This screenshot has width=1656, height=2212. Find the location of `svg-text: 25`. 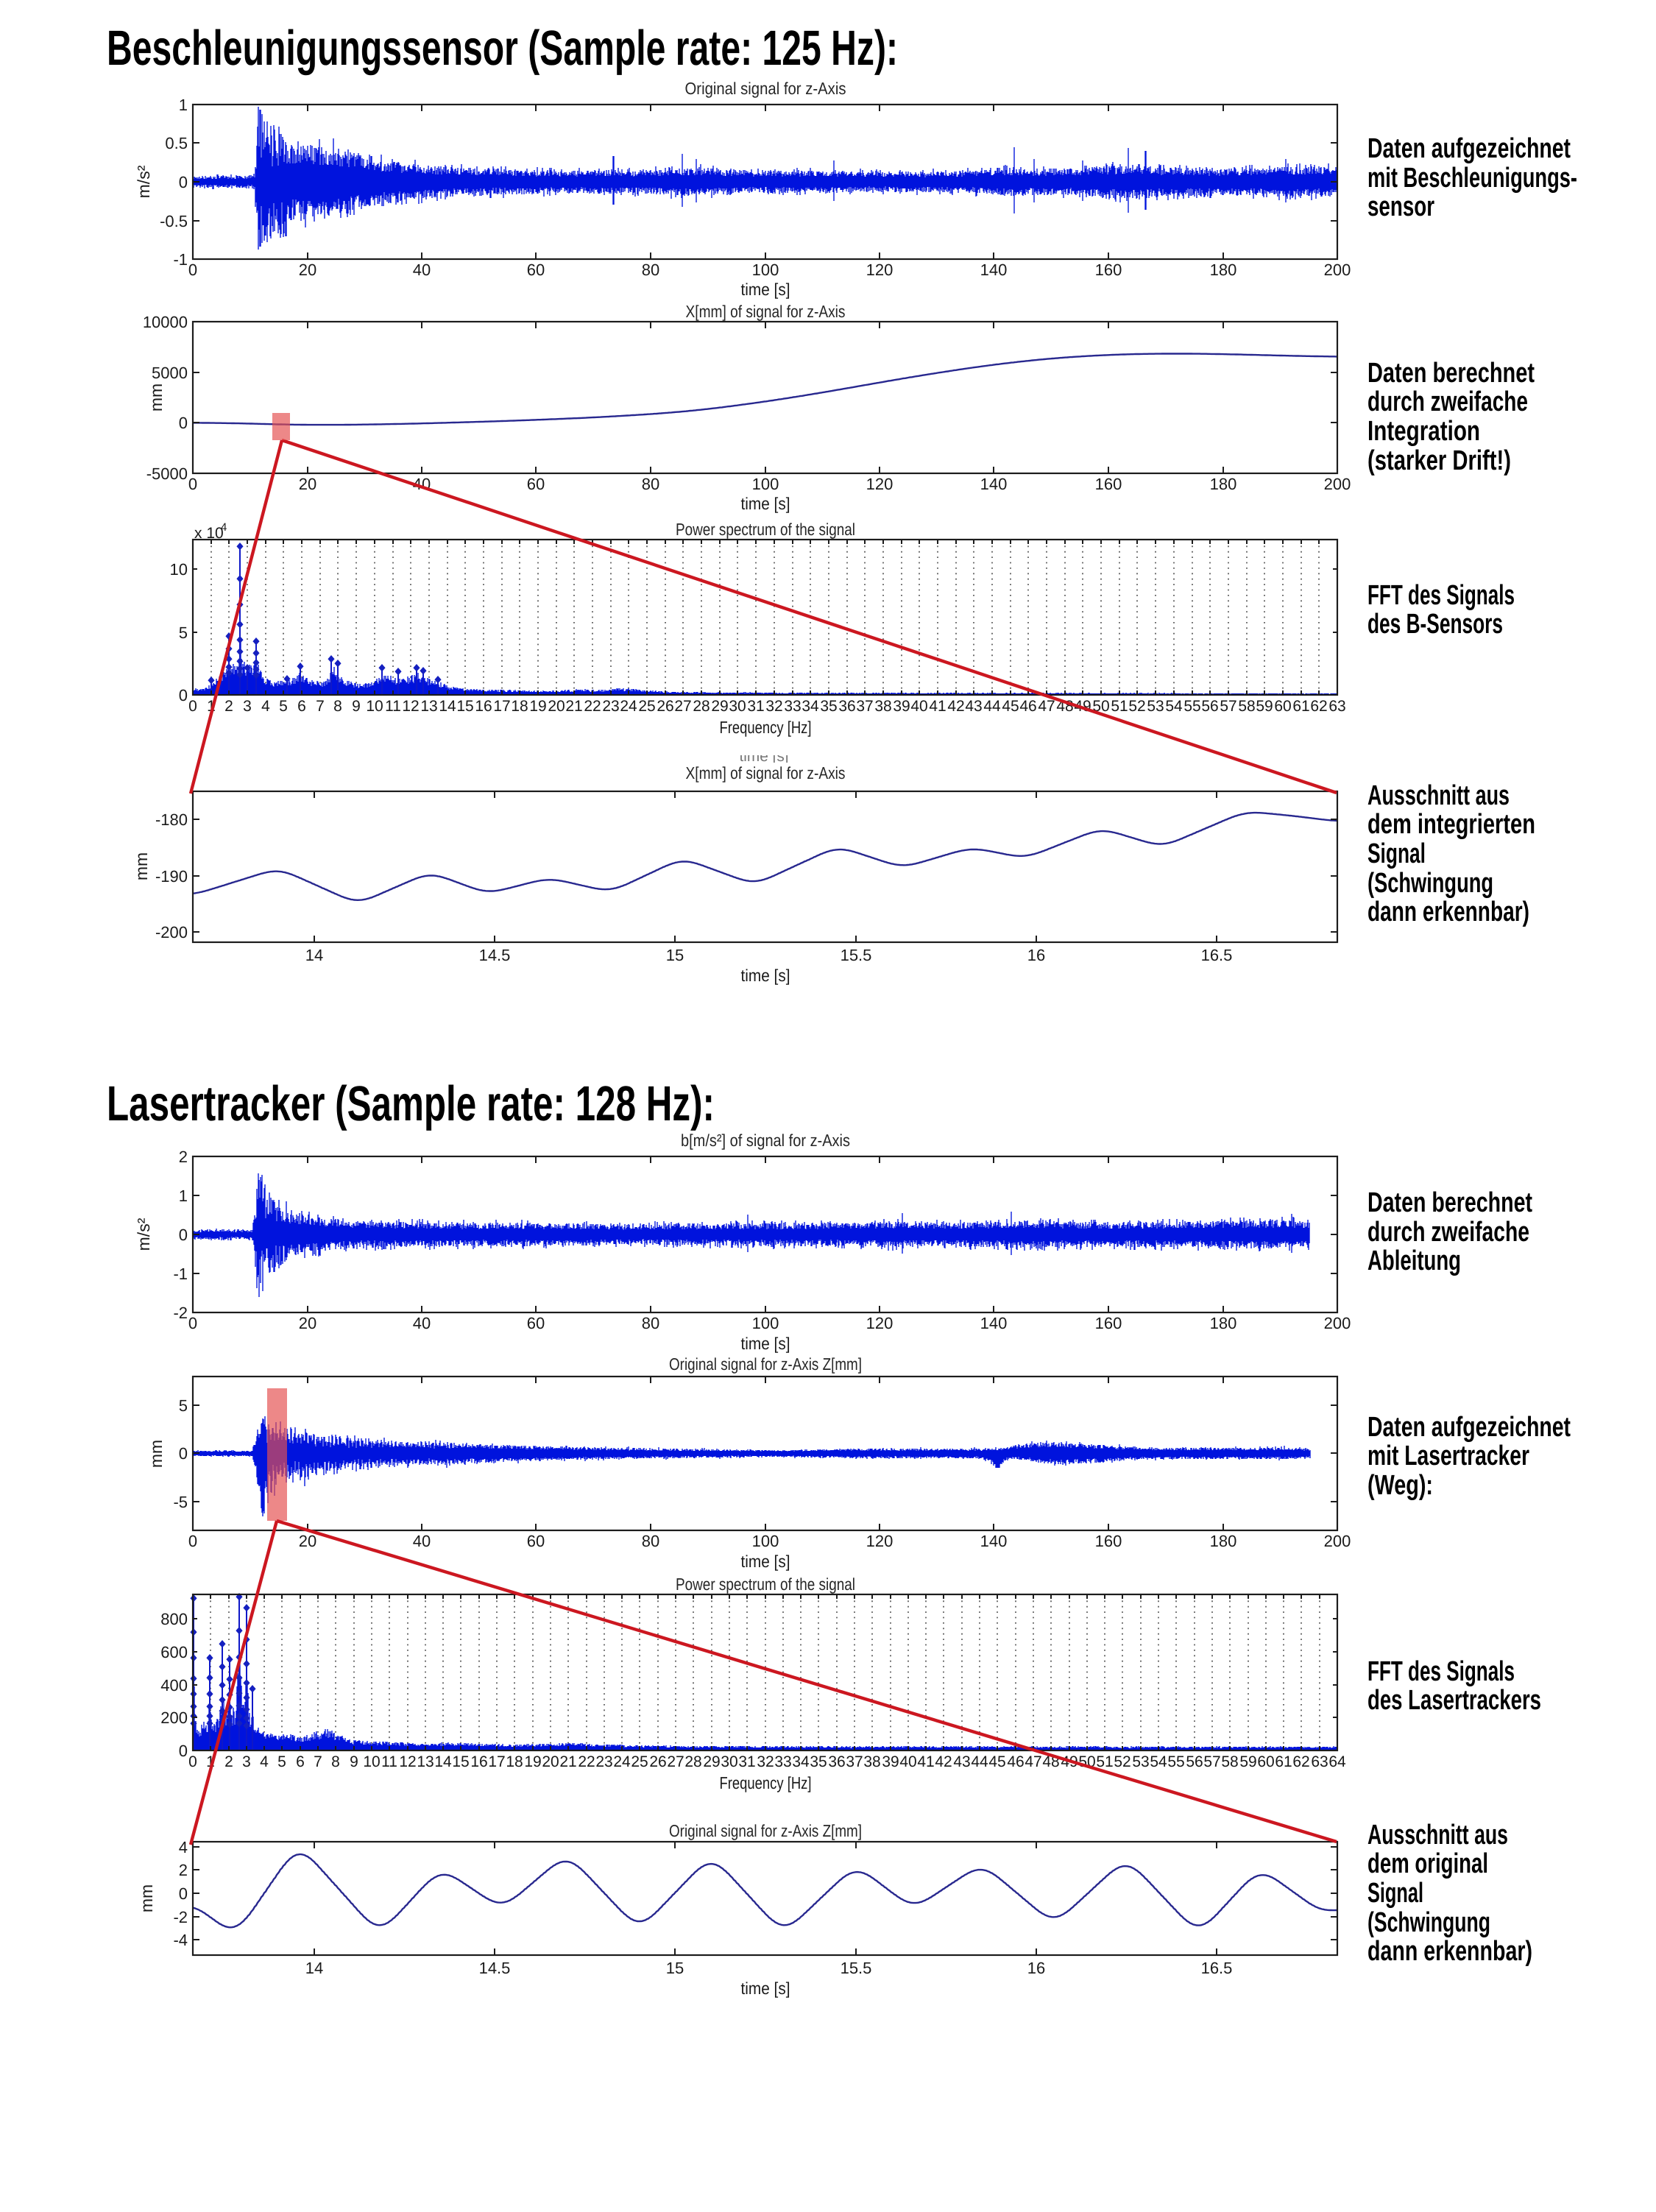

svg-text: 25 is located at coordinates (639, 1761).